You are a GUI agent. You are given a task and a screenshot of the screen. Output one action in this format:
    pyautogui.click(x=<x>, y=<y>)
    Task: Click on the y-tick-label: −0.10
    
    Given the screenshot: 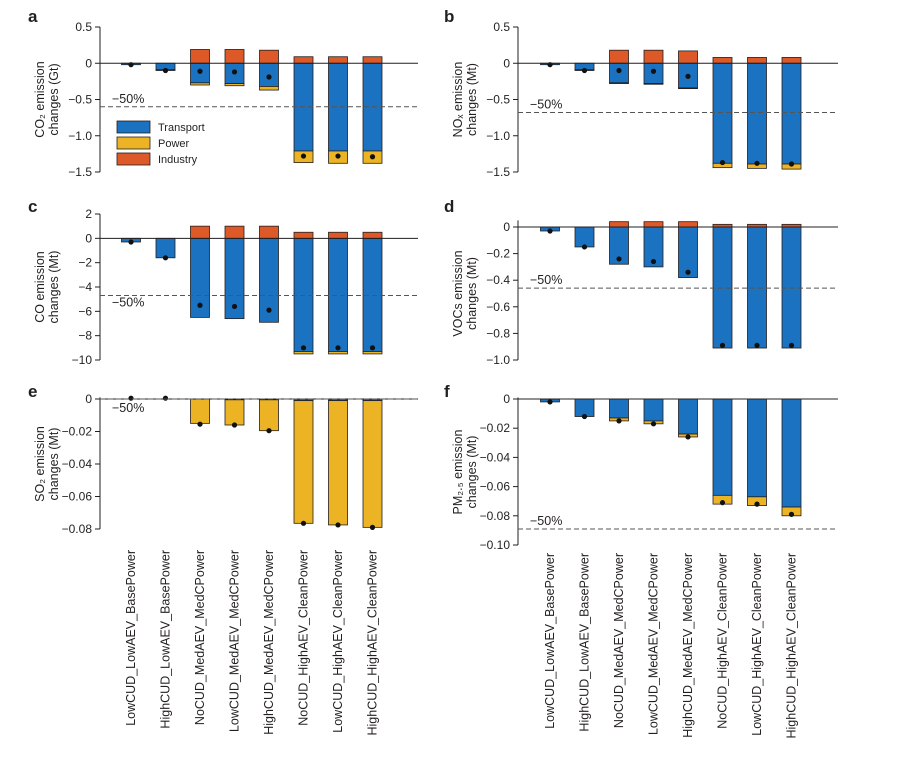 What is the action you would take?
    pyautogui.click(x=495, y=545)
    